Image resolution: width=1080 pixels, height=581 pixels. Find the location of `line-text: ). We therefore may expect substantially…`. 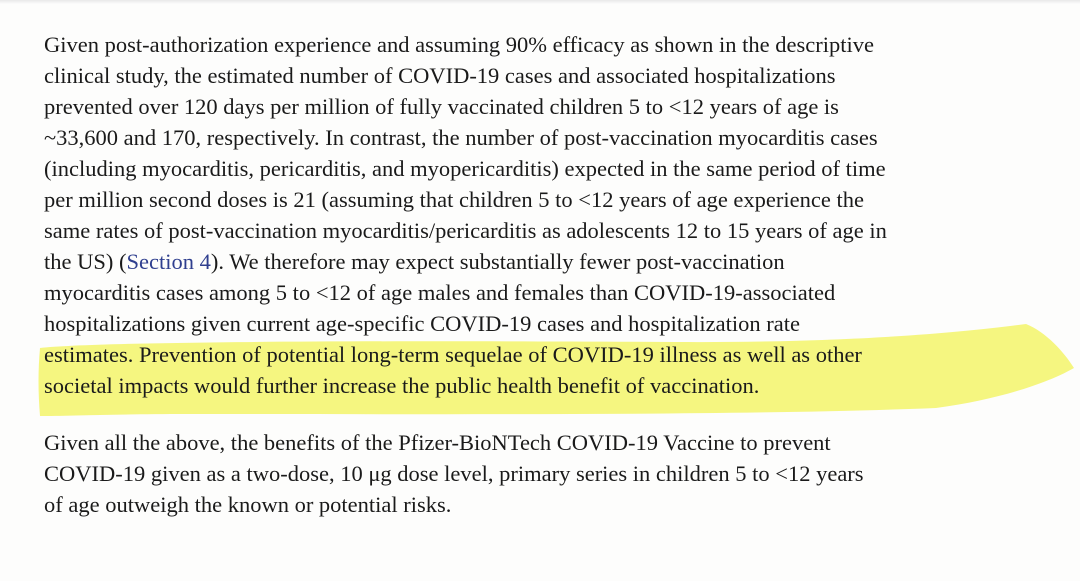

line-text: ). We therefore may expect substantially… is located at coordinates (497, 261).